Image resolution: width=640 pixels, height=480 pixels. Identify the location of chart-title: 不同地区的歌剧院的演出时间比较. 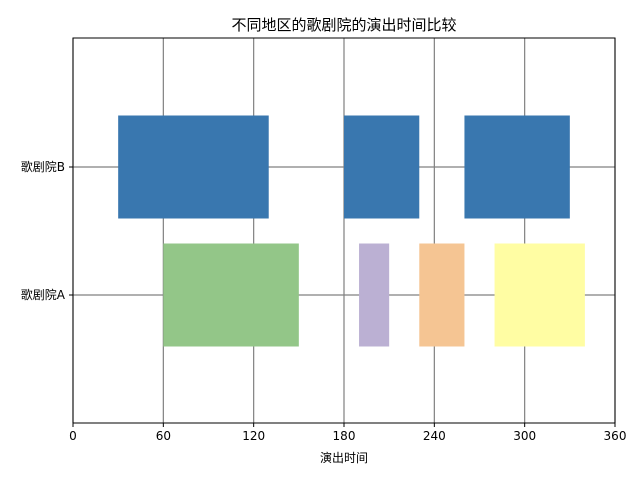
(343, 25).